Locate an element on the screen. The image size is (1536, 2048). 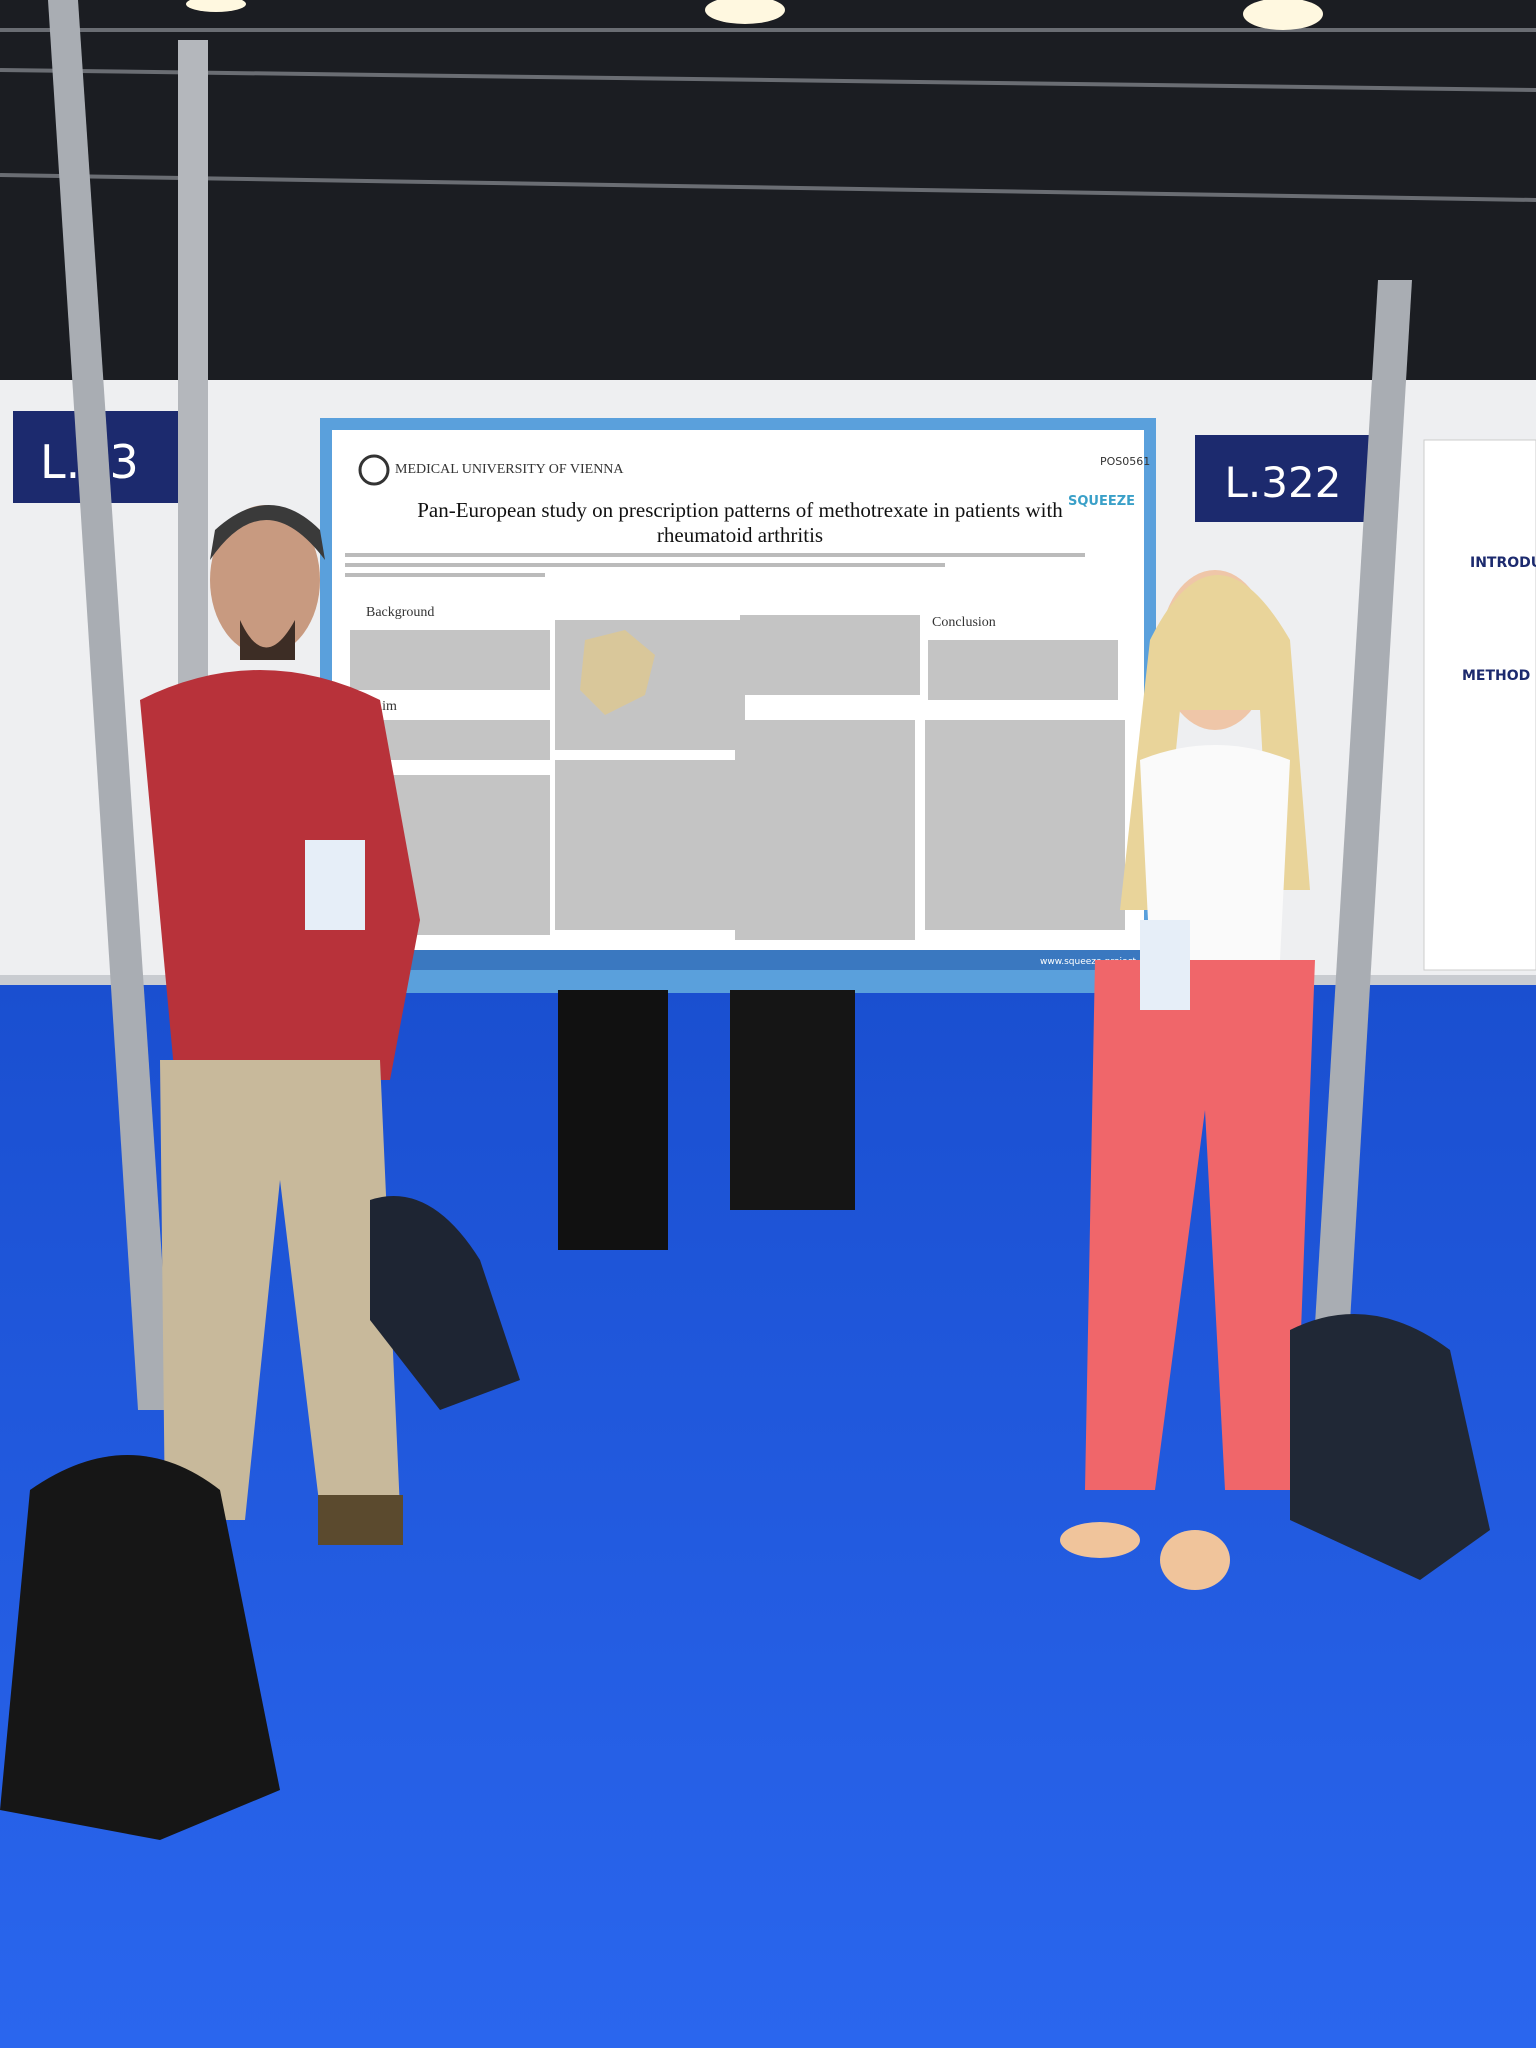
author-lines is located at coordinates (715, 565).